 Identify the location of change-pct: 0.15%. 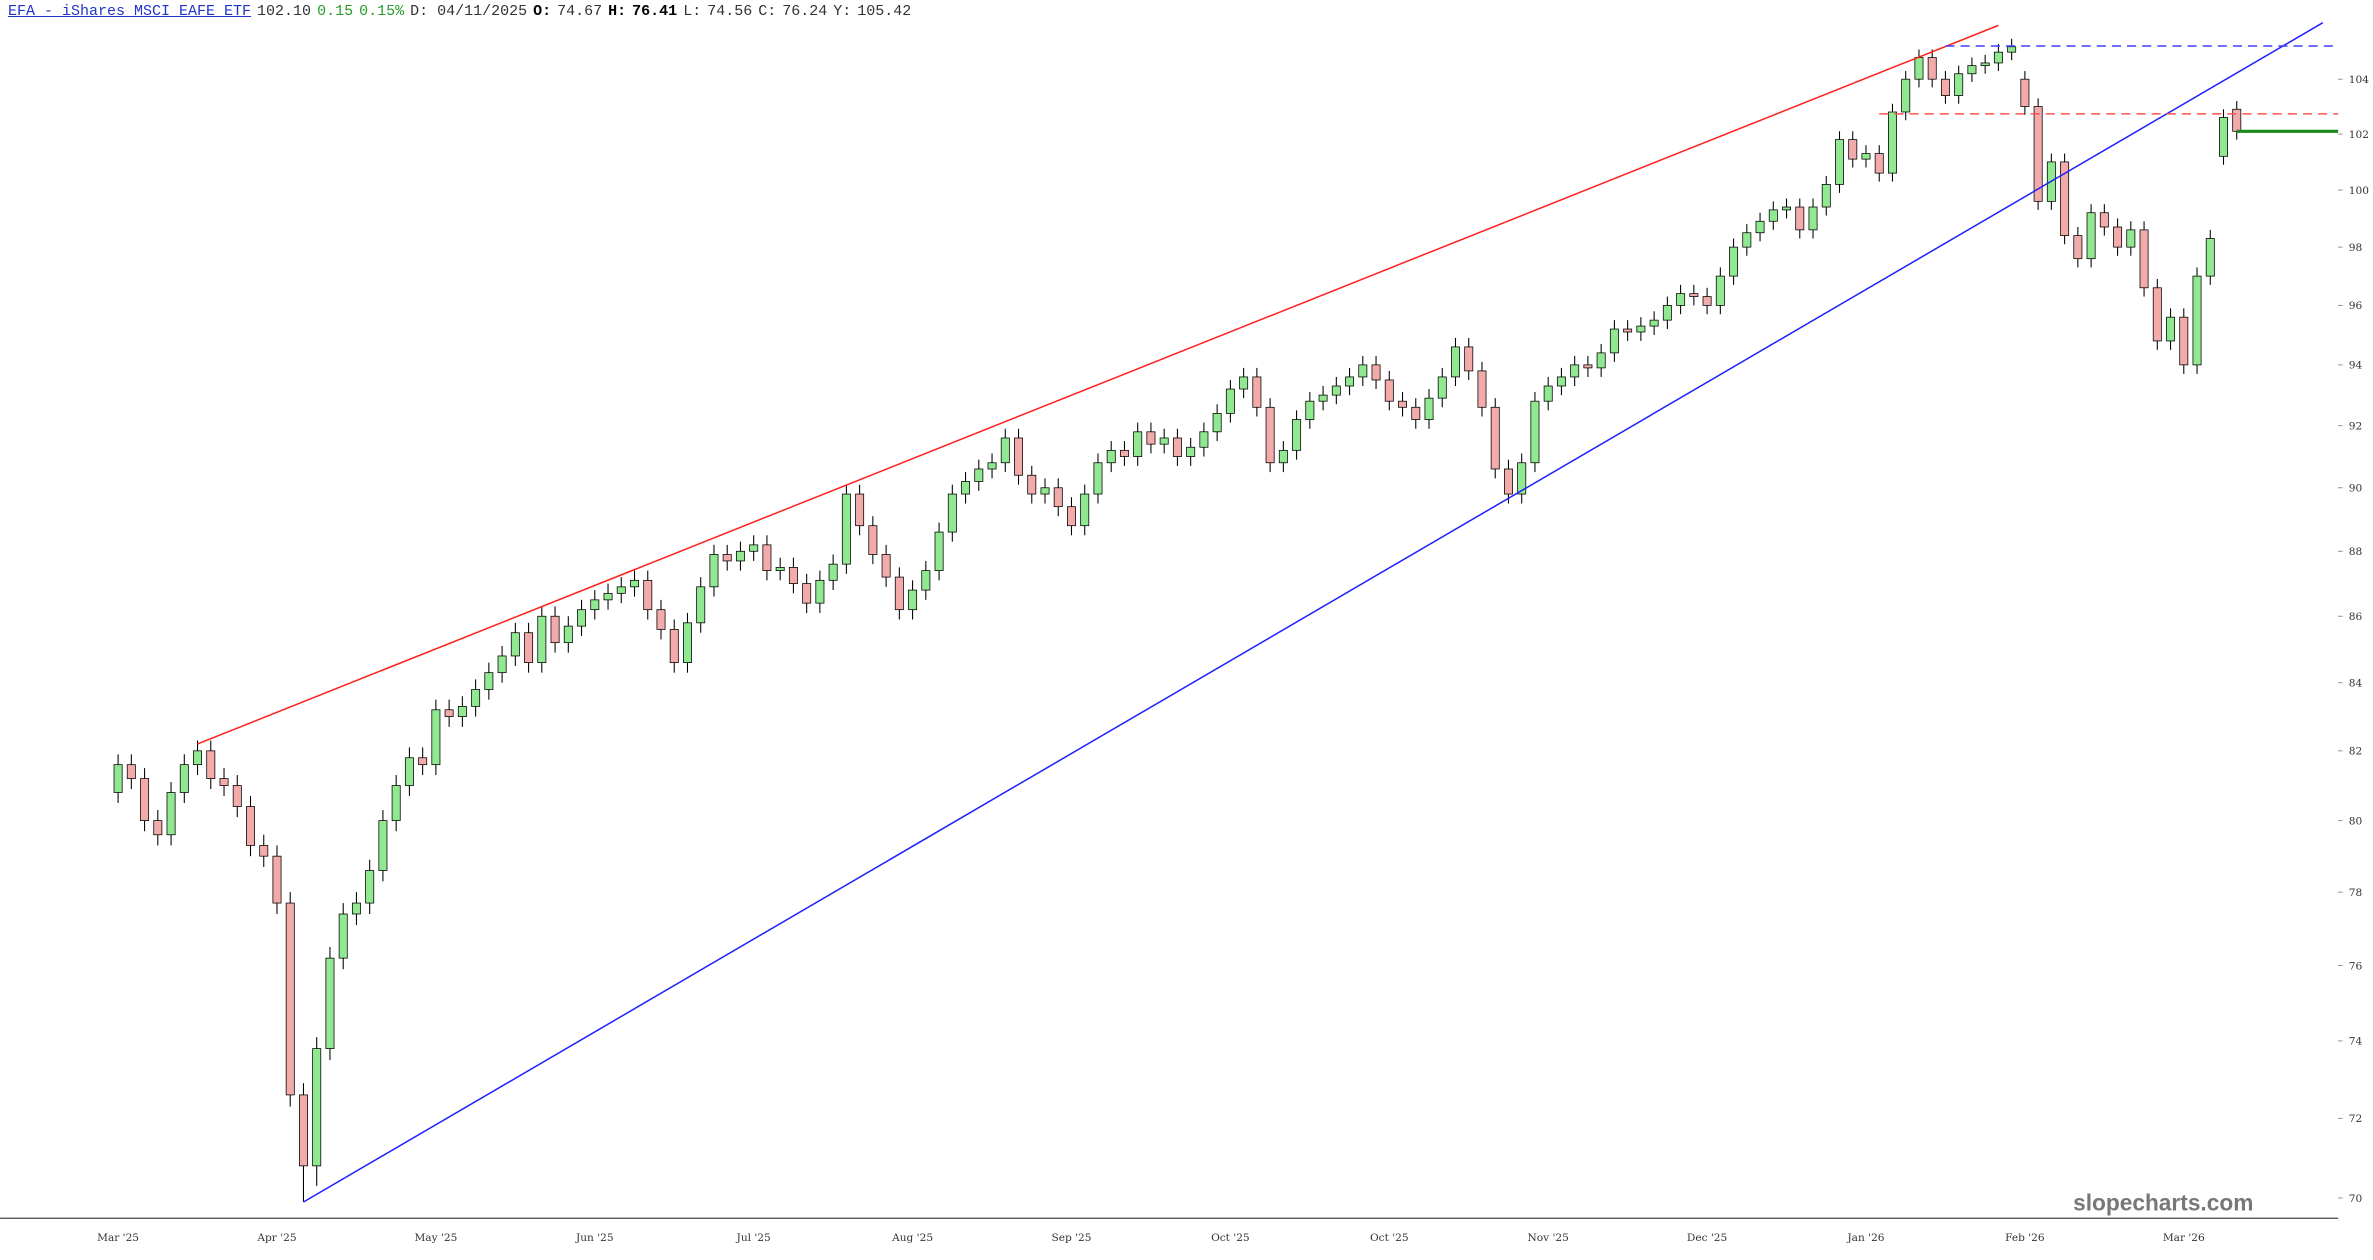
(382, 11).